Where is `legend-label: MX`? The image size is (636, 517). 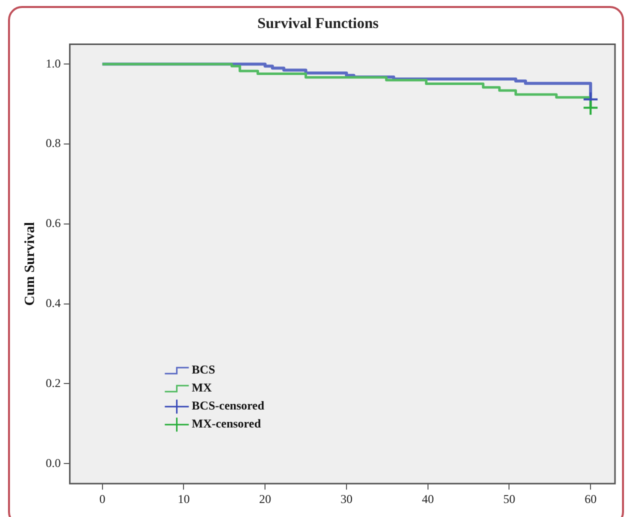 legend-label: MX is located at coordinates (202, 387).